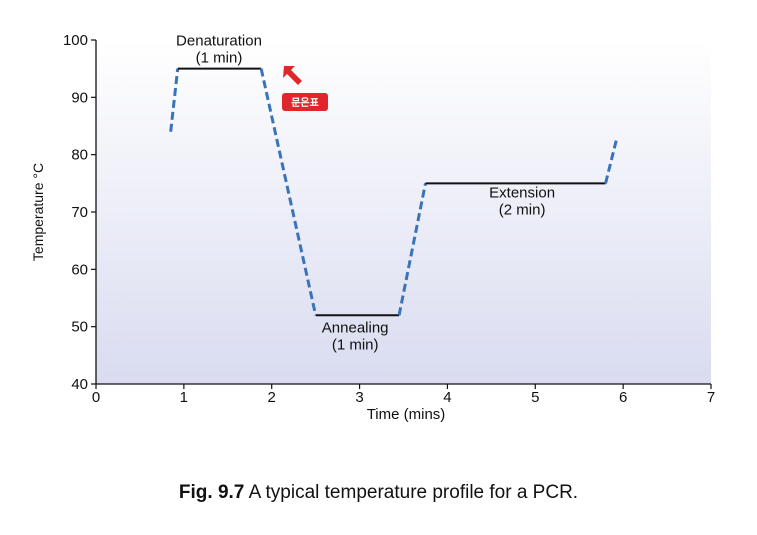  Describe the element at coordinates (359, 397) in the screenshot. I see `x-tick-label: 3` at that location.